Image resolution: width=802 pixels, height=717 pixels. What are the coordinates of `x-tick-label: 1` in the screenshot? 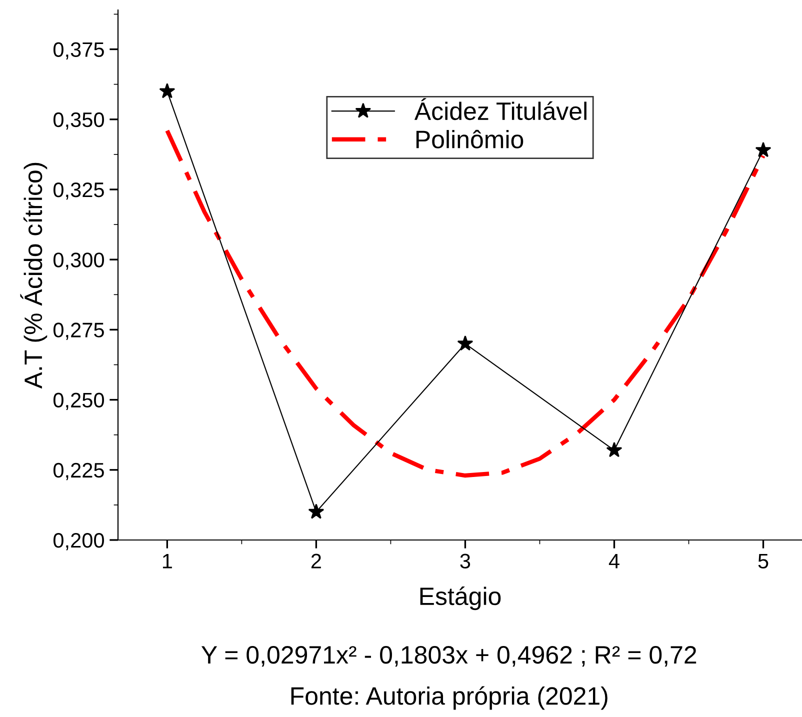 It's located at (167, 561).